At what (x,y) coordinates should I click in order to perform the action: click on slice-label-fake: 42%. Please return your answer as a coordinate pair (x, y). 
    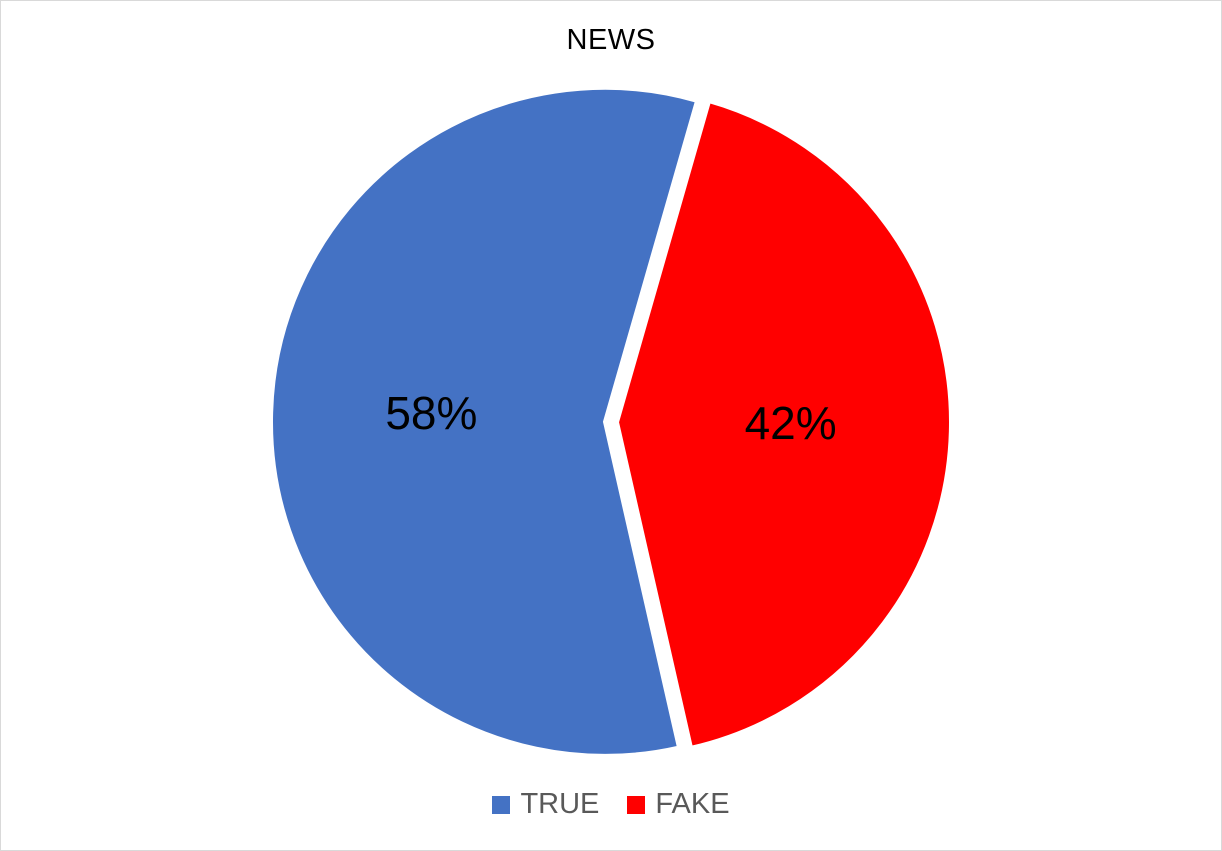
    Looking at the image, I should click on (791, 423).